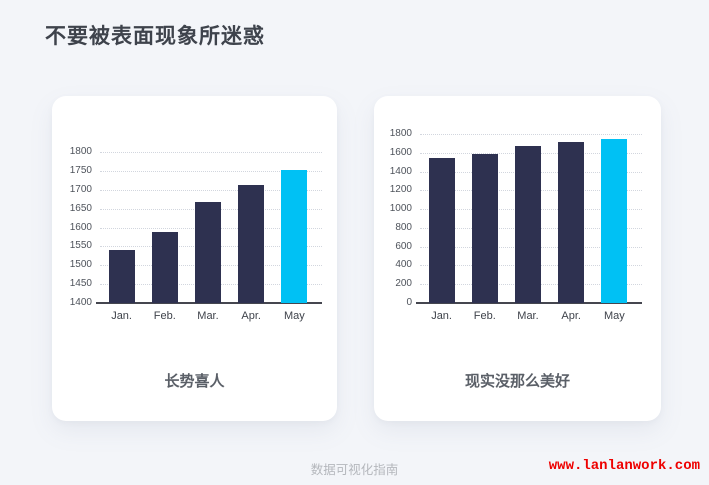 This screenshot has height=485, width=709. Describe the element at coordinates (80, 265) in the screenshot. I see `y-axis-tick-label: 1500` at that location.